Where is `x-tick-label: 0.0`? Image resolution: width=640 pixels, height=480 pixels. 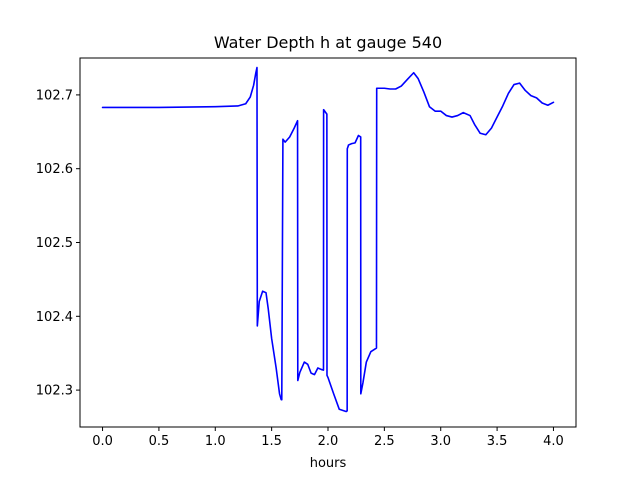 x-tick-label: 0.0 is located at coordinates (102, 441).